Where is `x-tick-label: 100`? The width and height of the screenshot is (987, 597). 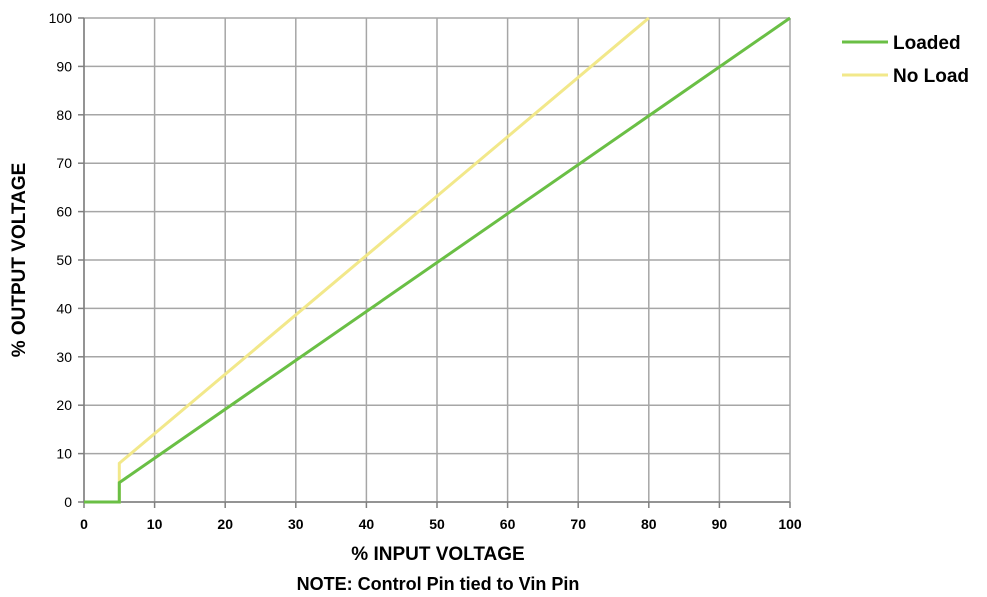 x-tick-label: 100 is located at coordinates (790, 524).